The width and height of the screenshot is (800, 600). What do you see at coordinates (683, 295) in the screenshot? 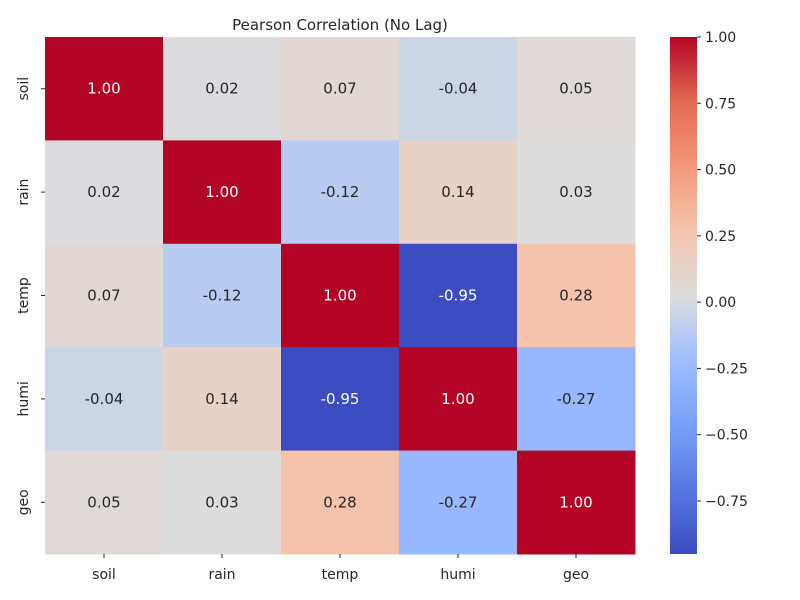
I see `colorbar-gradient` at bounding box center [683, 295].